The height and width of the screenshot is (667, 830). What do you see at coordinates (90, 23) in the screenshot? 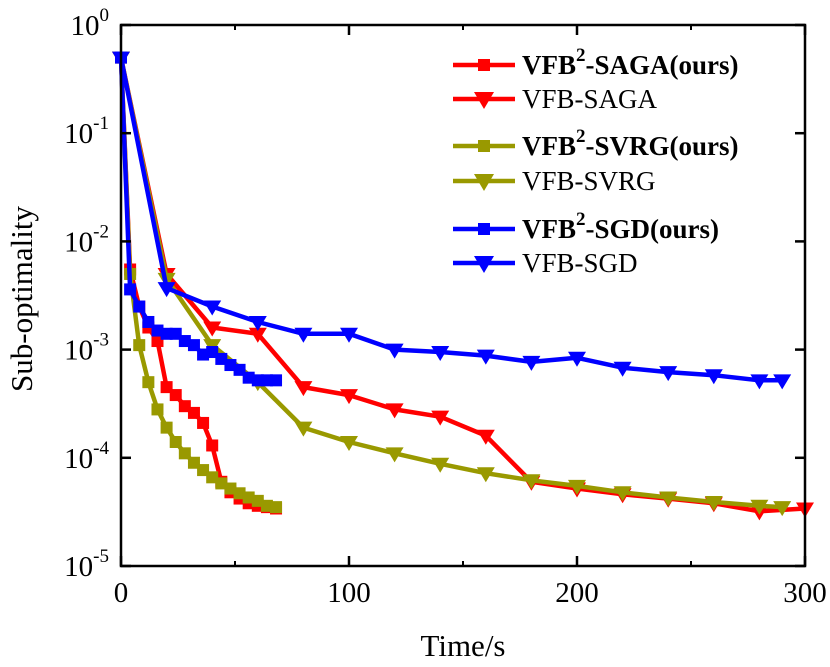
I see `y-tick-label: 10⁰` at bounding box center [90, 23].